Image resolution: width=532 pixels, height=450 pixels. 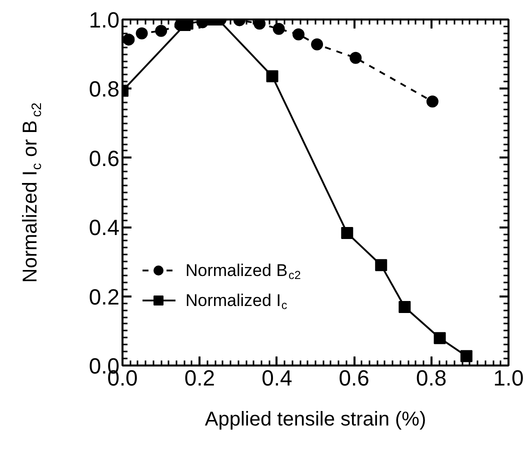 What do you see at coordinates (104, 158) in the screenshot?
I see `y-tick-label: 0.6` at bounding box center [104, 158].